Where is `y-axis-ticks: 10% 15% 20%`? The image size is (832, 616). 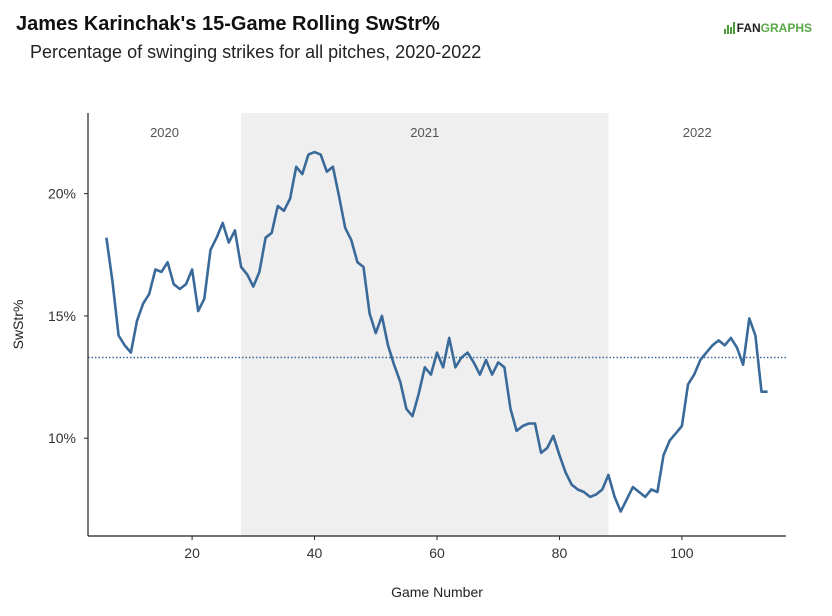 y-axis-ticks: 10% 15% 20% is located at coordinates (68, 316).